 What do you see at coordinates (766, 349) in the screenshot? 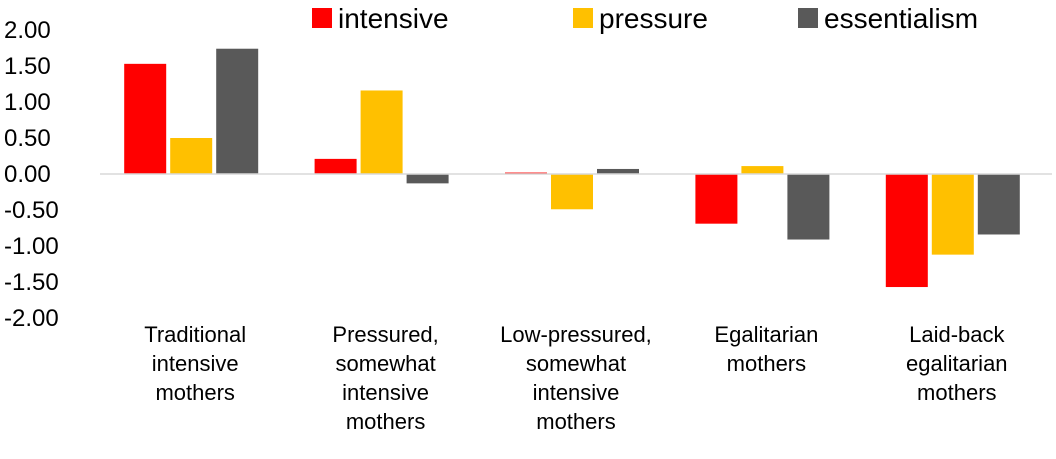
I see `category-label: Egalitarian mothers` at bounding box center [766, 349].